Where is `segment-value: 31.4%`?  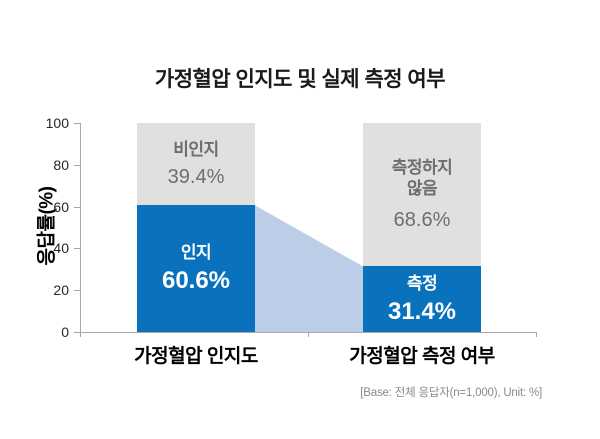 segment-value: 31.4% is located at coordinates (422, 311).